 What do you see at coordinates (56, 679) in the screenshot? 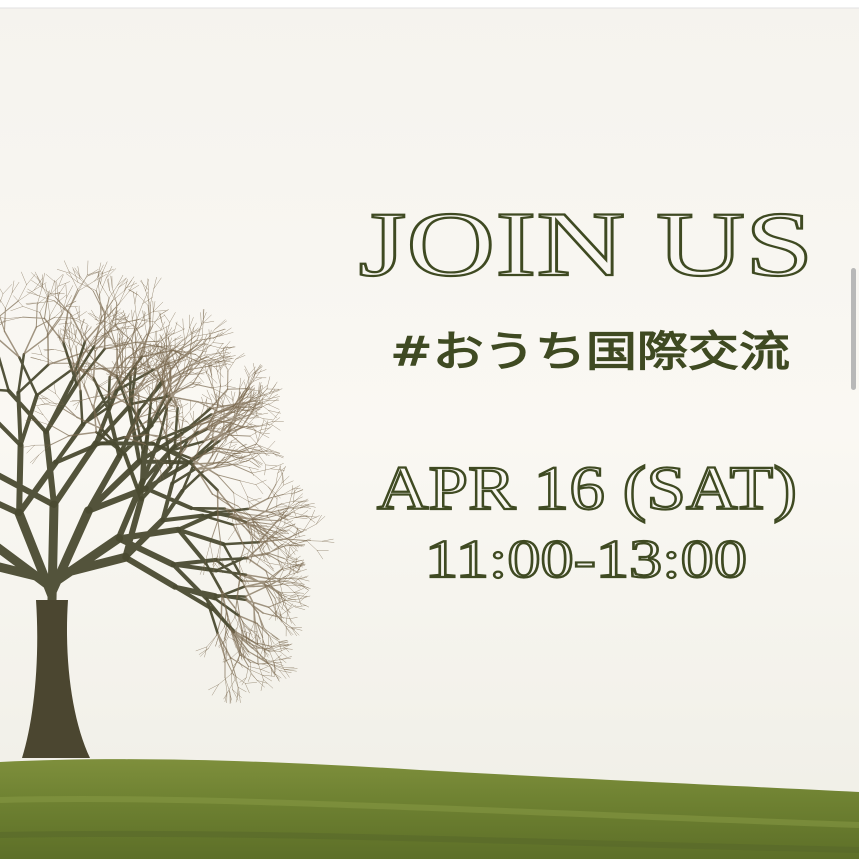
I see `tree-trunk` at bounding box center [56, 679].